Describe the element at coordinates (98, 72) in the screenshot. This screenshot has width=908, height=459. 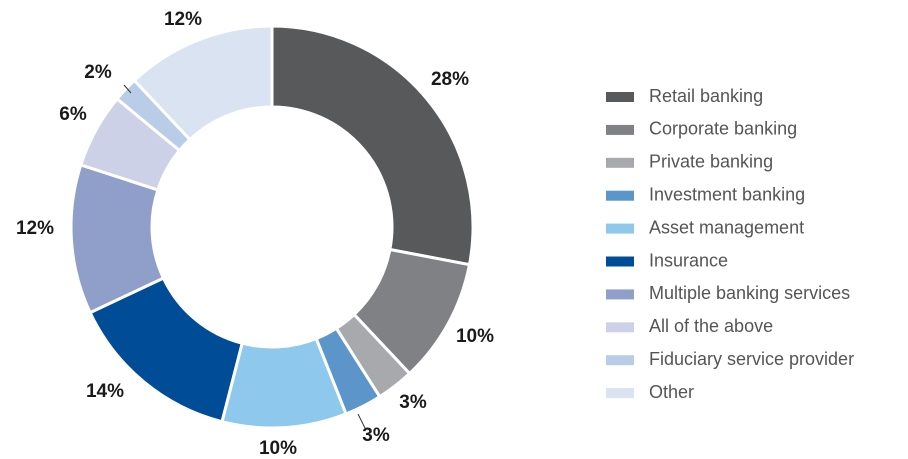
I see `value-label: 2%` at that location.